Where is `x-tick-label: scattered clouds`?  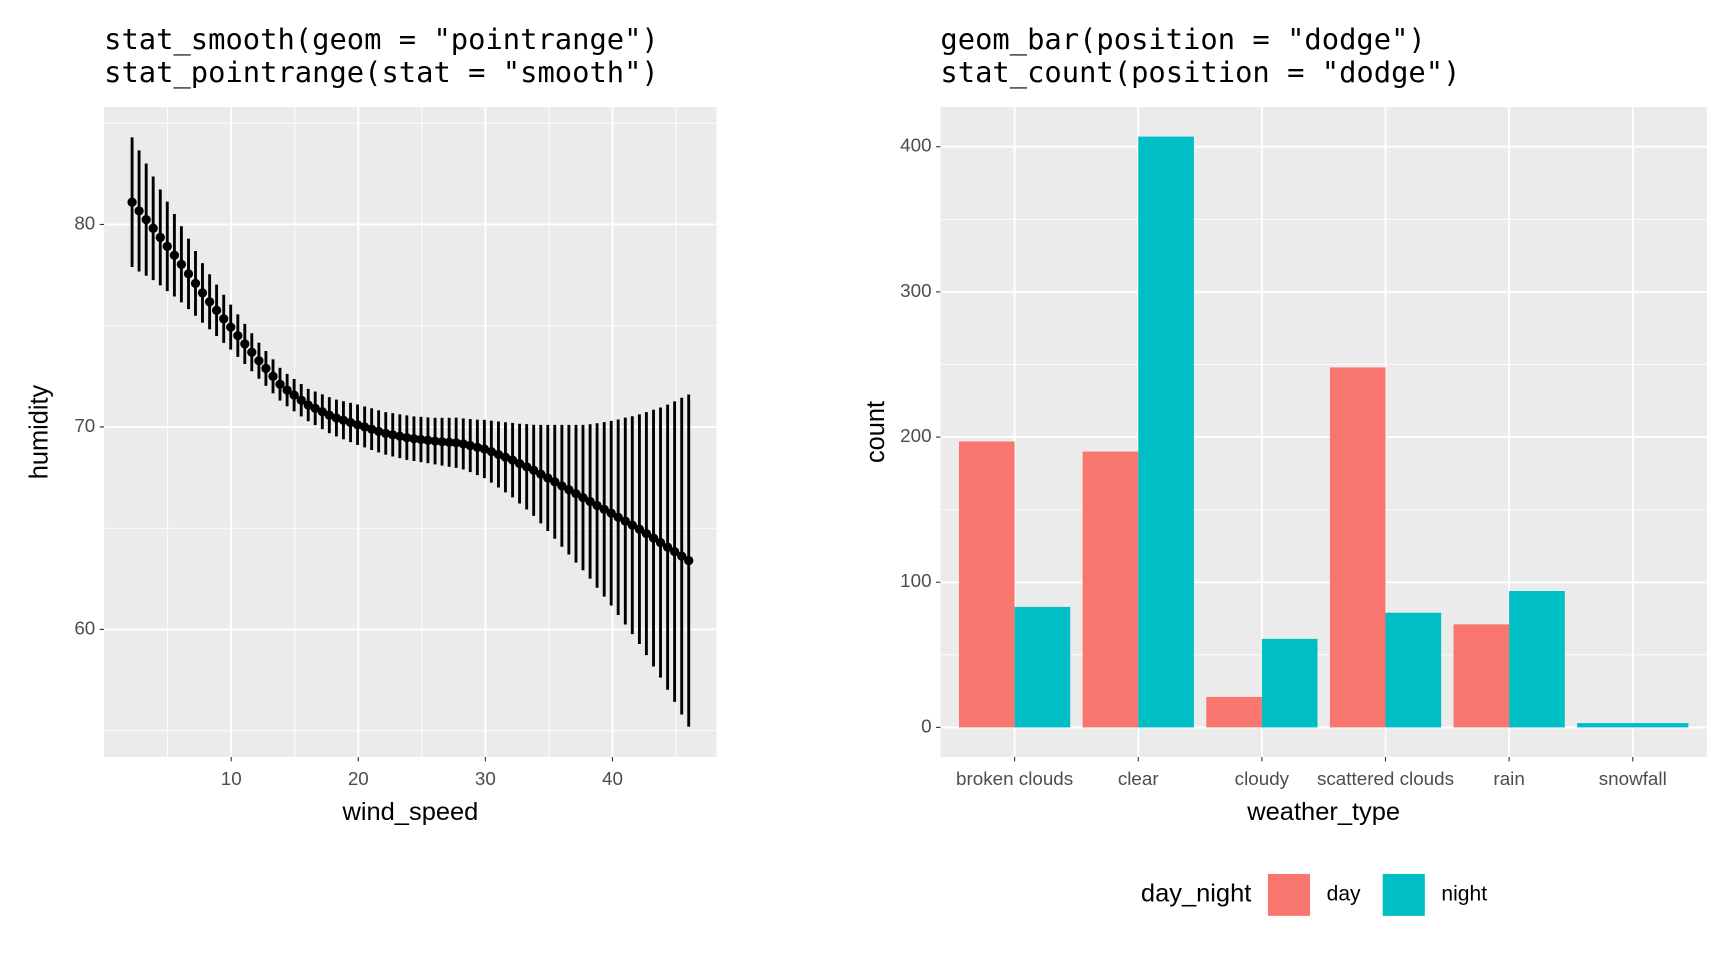
x-tick-label: scattered clouds is located at coordinates (1385, 778).